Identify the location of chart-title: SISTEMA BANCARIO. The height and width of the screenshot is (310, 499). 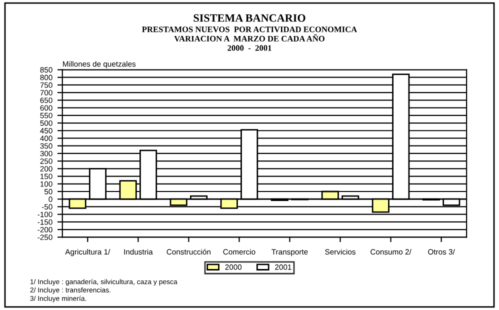
(250, 18).